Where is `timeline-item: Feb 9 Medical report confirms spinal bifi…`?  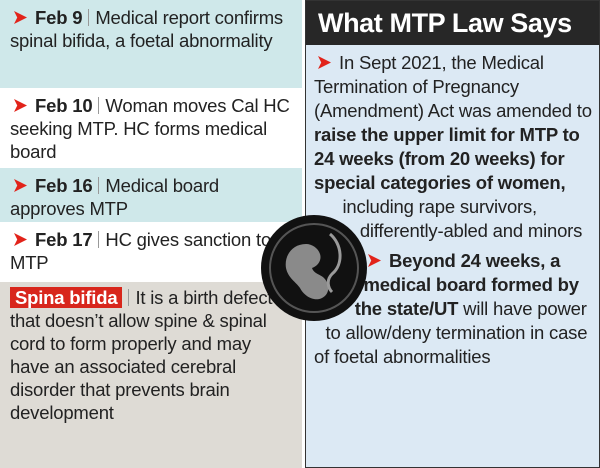 timeline-item: Feb 9 Medical report confirms spinal bifi… is located at coordinates (151, 44).